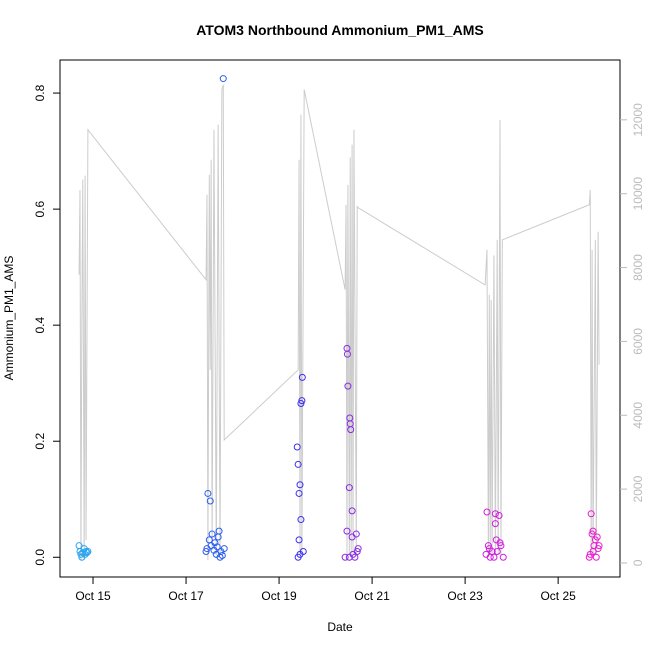 The height and width of the screenshot is (655, 650). I want to click on y-tick-label: 0.6, so click(40, 208).